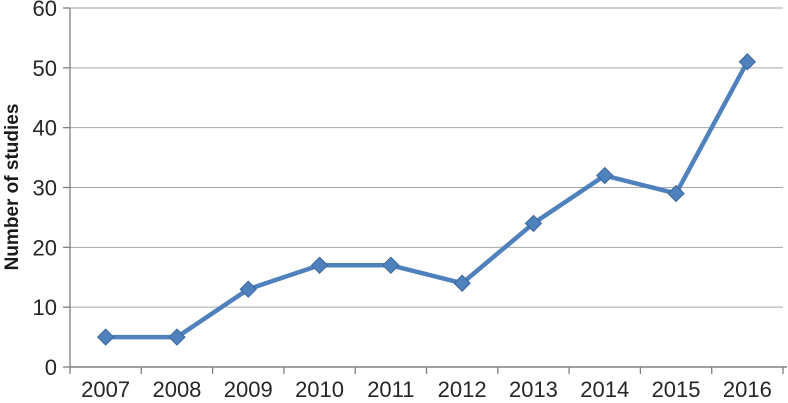 Image resolution: width=788 pixels, height=403 pixels. I want to click on x-tick-label: 2015, so click(676, 389).